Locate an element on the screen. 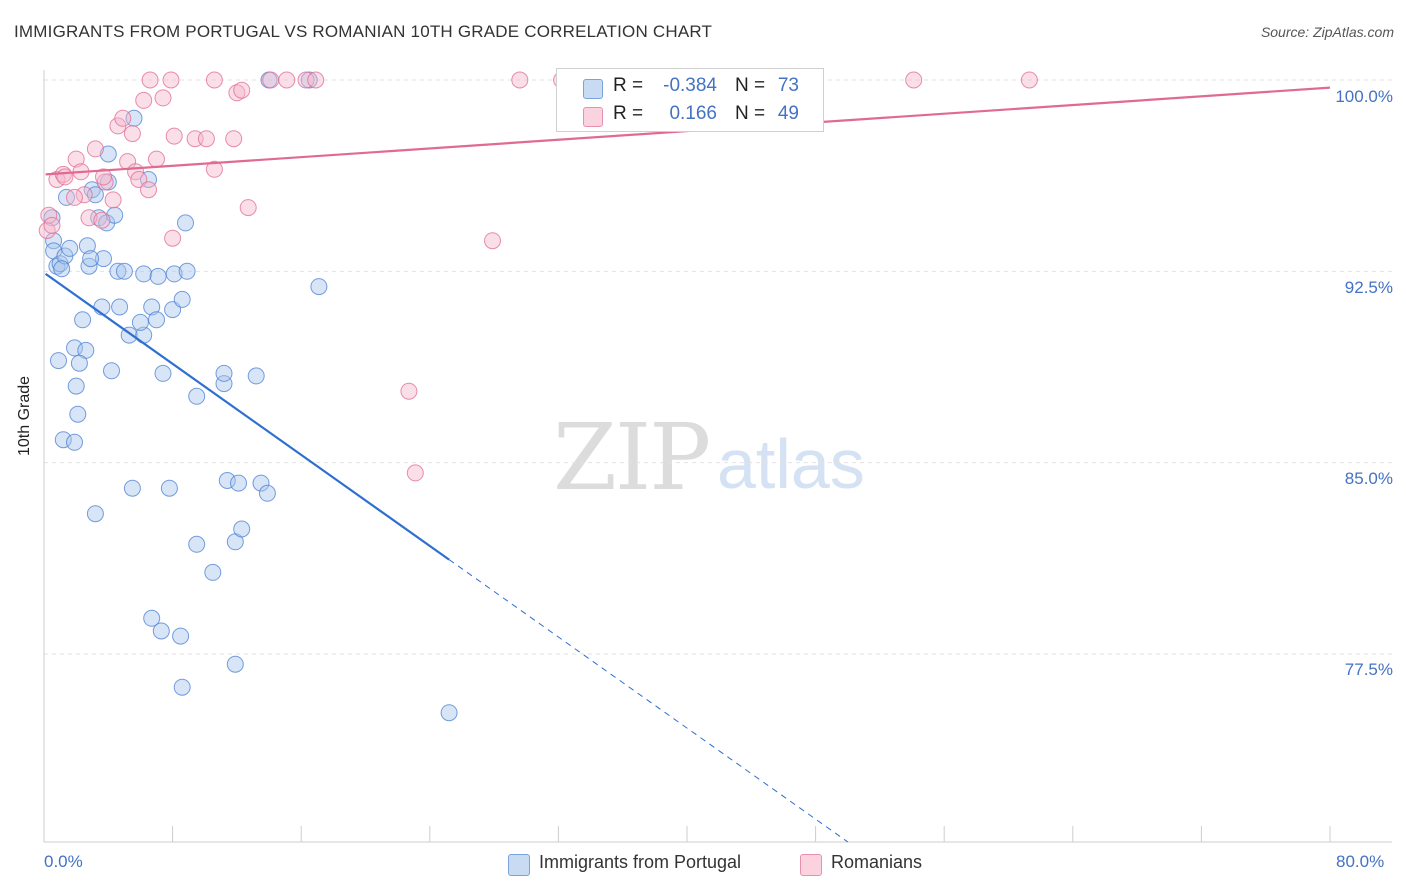  r-value: 0.166 is located at coordinates (693, 113).